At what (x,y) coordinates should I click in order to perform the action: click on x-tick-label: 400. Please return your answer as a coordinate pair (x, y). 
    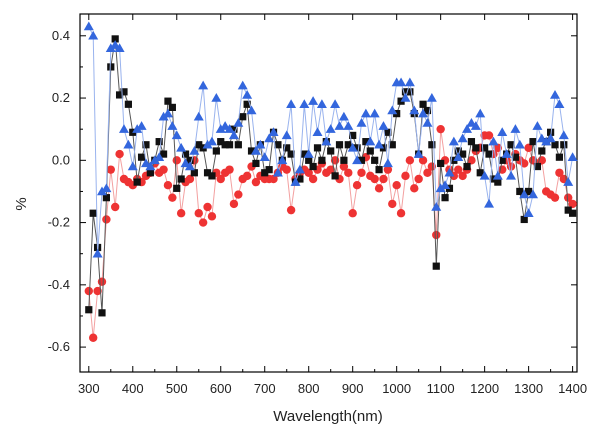
    Looking at the image, I should click on (133, 388).